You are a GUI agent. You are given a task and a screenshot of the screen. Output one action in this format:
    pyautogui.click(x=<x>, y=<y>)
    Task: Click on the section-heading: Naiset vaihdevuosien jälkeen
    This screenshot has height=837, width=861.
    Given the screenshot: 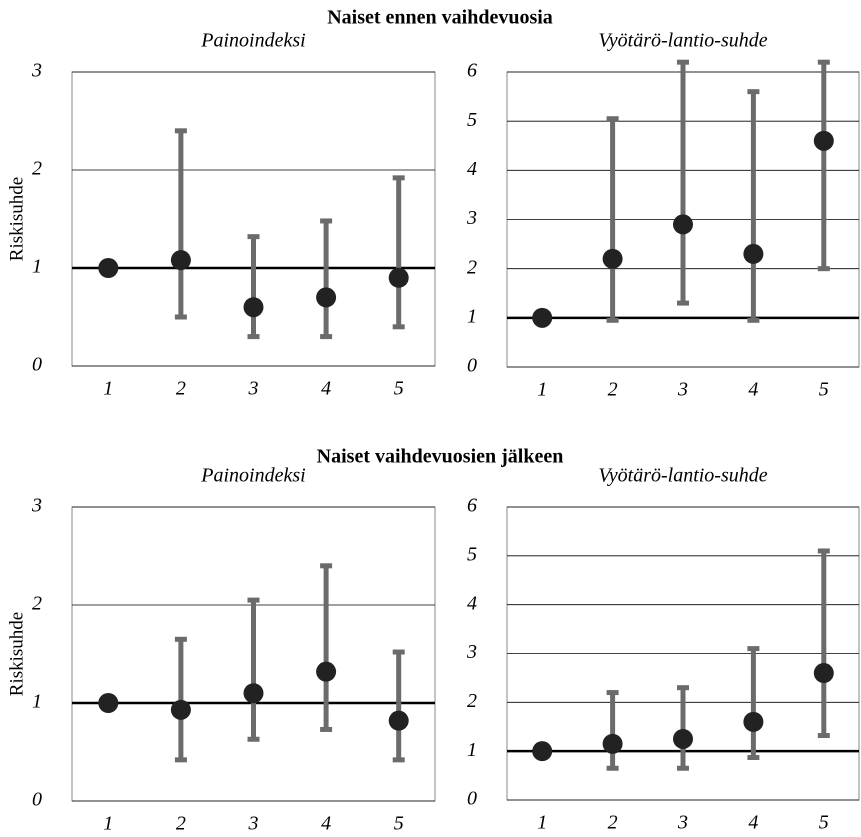 What is the action you would take?
    pyautogui.click(x=440, y=457)
    